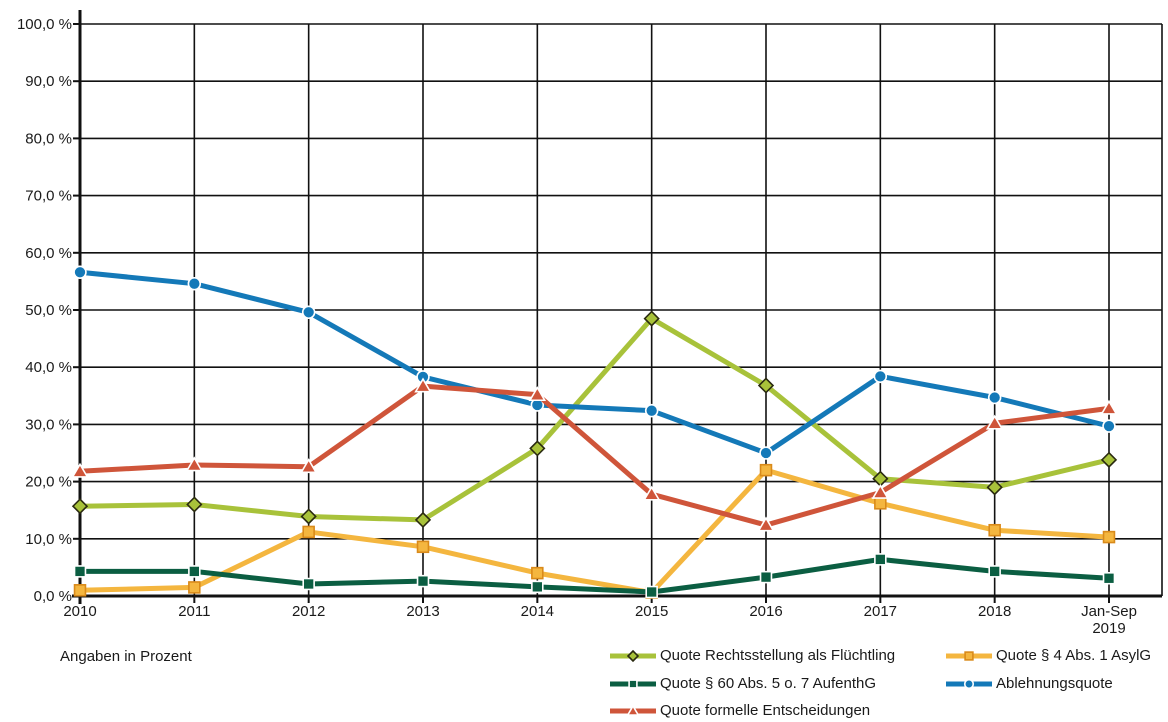 This screenshot has width=1168, height=722. What do you see at coordinates (79, 611) in the screenshot?
I see `x-tick-label: 2010` at bounding box center [79, 611].